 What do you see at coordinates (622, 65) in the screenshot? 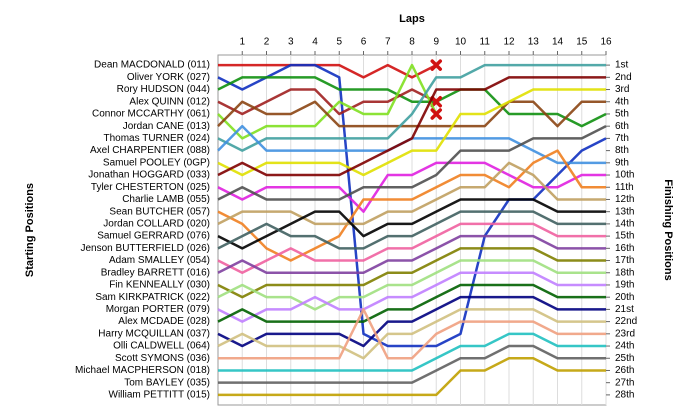
I see `y2-tick-label: 1st` at bounding box center [622, 65].